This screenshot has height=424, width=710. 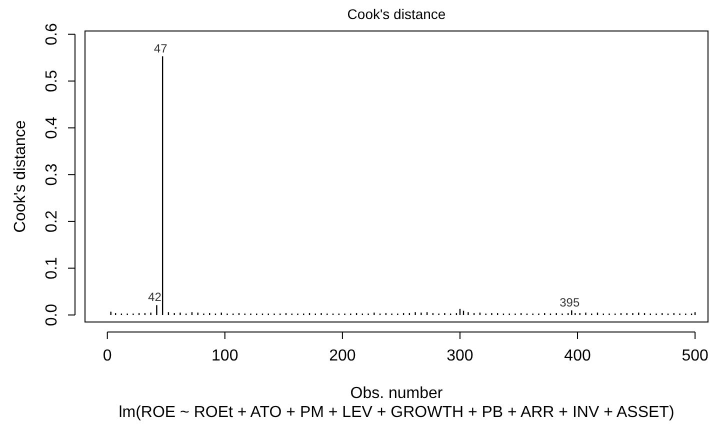 What do you see at coordinates (107, 355) in the screenshot?
I see `x-tick-label: 0` at bounding box center [107, 355].